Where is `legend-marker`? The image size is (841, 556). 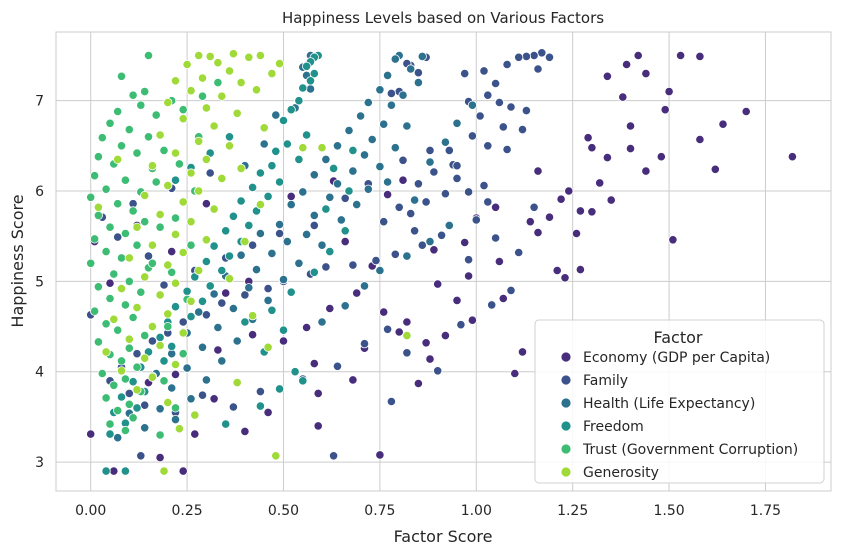
legend-marker is located at coordinates (566, 357).